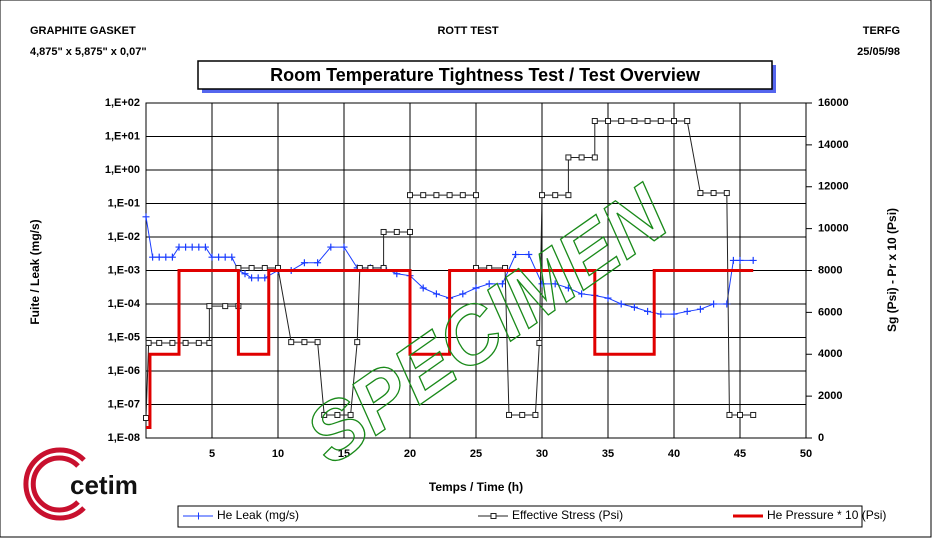 This screenshot has width=932, height=538. I want to click on header-left: GRAPHITE GASKET, so click(83, 31).